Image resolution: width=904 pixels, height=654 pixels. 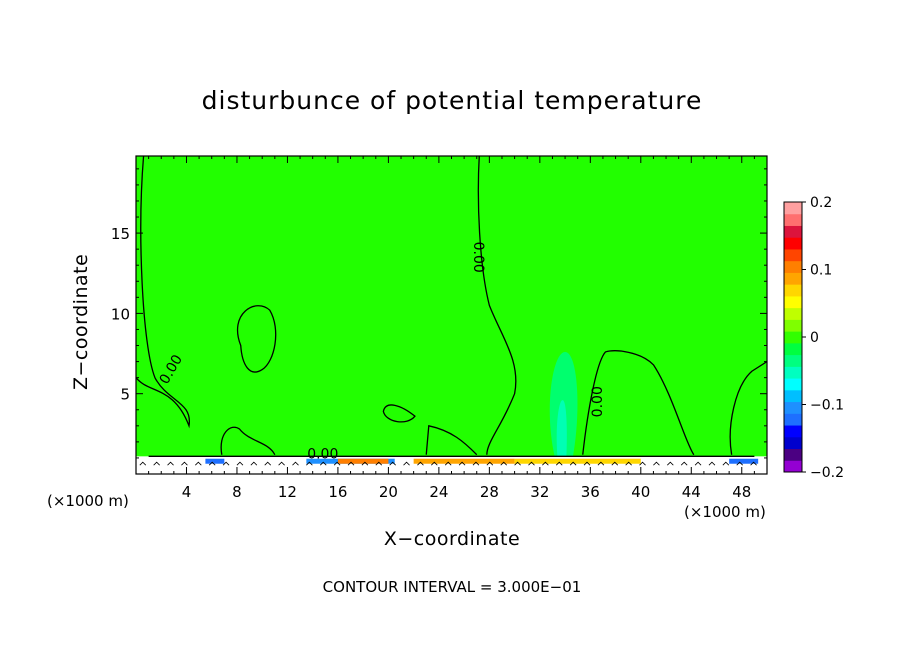 What do you see at coordinates (125, 395) in the screenshot?
I see `y-tick-label: 5` at bounding box center [125, 395].